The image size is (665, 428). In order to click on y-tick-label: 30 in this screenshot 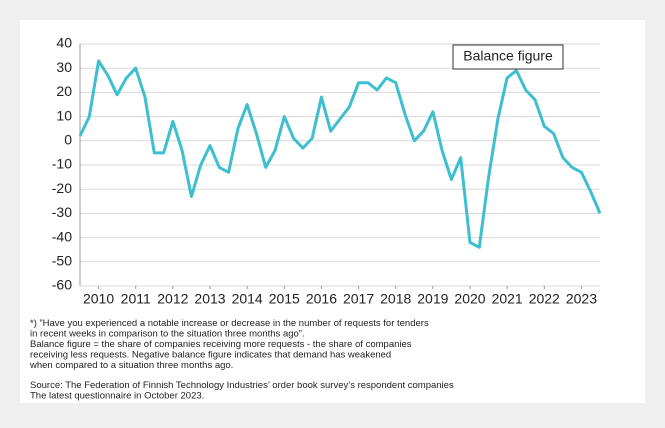, I will do `click(64, 67)`.